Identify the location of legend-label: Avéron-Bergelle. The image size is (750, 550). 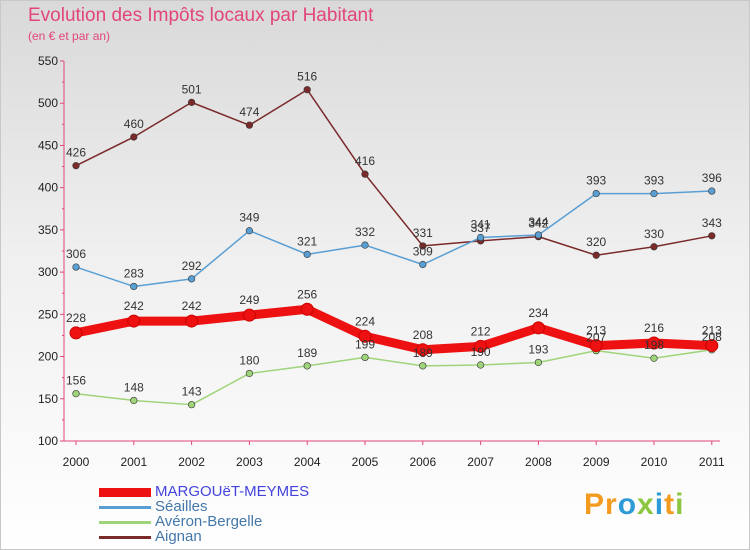
(209, 521).